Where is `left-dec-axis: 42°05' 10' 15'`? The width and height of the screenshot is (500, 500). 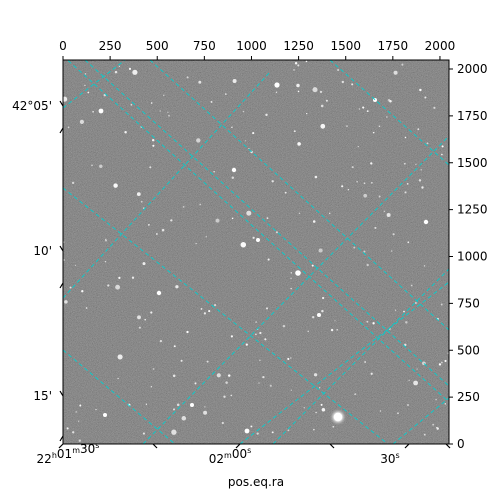
left-dec-axis: 42°05' 10' 15' is located at coordinates (38, 270).